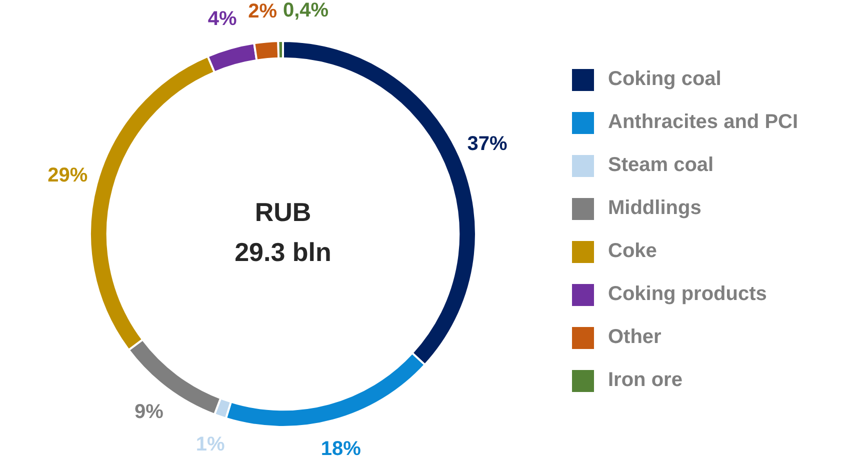 This screenshot has height=464, width=841. What do you see at coordinates (645, 380) in the screenshot?
I see `legend-label: Iron ore` at bounding box center [645, 380].